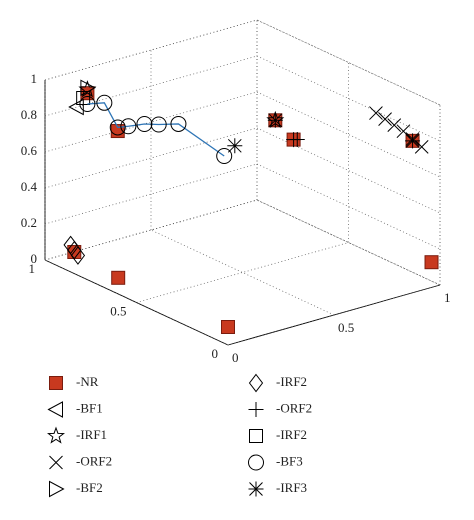 The height and width of the screenshot is (520, 474). What do you see at coordinates (29, 150) in the screenshot?
I see `z-tick-label: 0.6` at bounding box center [29, 150].